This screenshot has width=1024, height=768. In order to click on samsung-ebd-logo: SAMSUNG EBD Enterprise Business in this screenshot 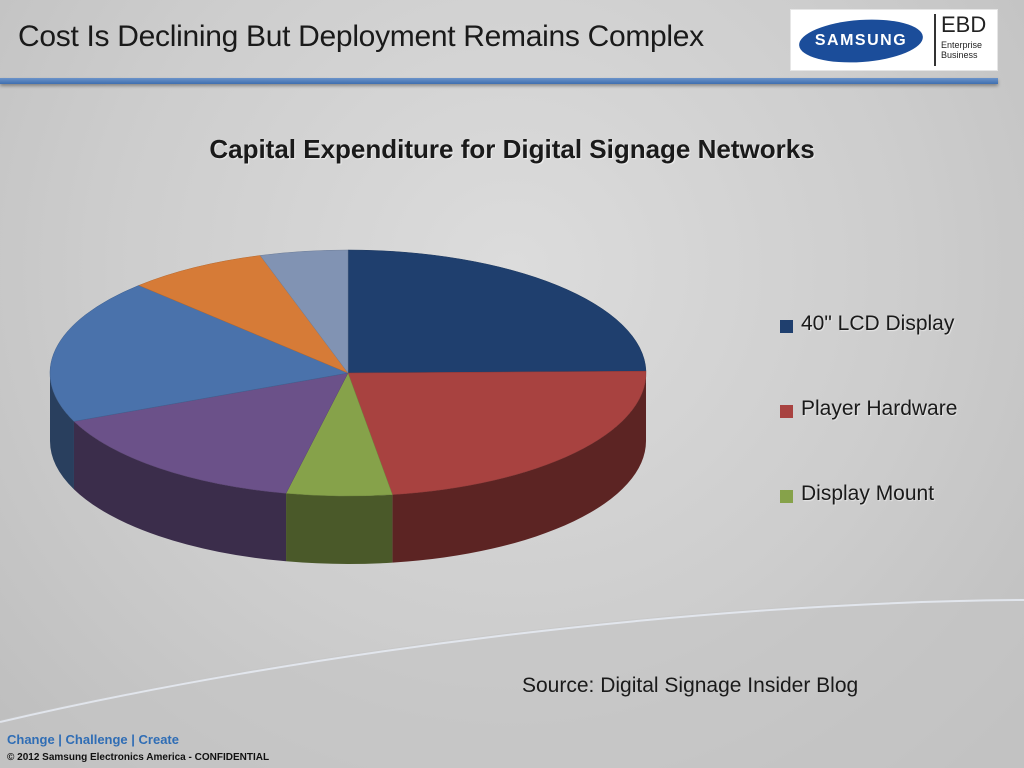, I will do `click(894, 40)`.